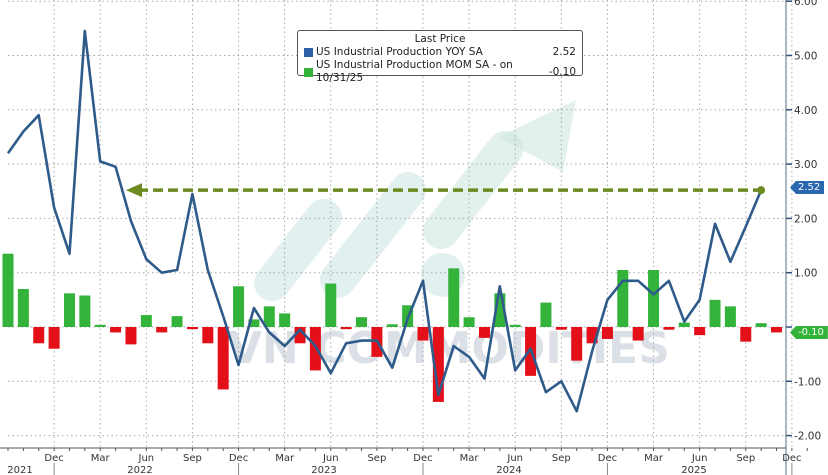 The image size is (828, 475). I want to click on legend-swatch-mom, so click(308, 72).